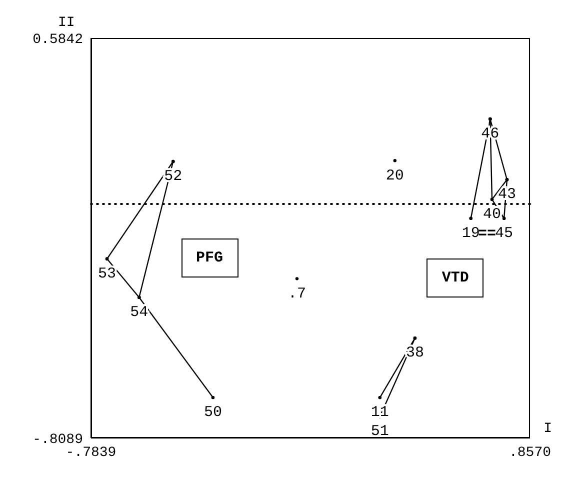 The width and height of the screenshot is (573, 487). What do you see at coordinates (213, 413) in the screenshot?
I see `annotation: 50` at bounding box center [213, 413].